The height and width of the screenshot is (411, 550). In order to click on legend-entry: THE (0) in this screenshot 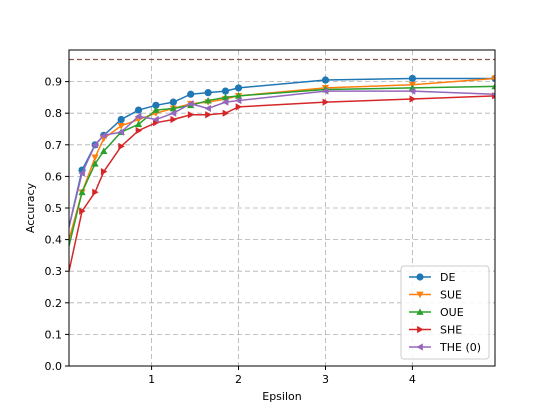, I will do `click(445, 347)`.